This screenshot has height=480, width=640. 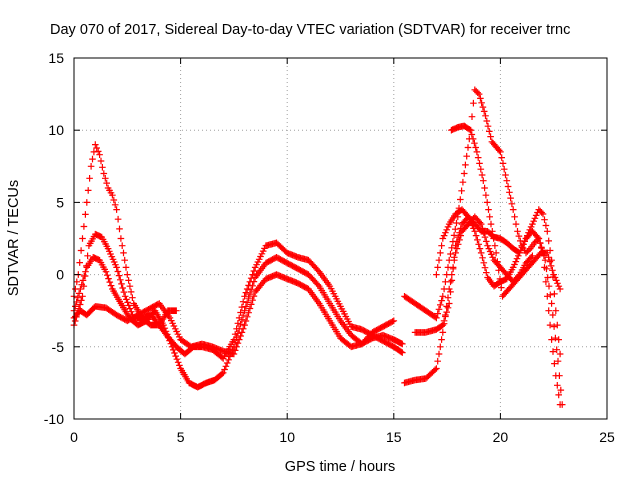 What do you see at coordinates (181, 437) in the screenshot?
I see `x-tick-label: 5` at bounding box center [181, 437].